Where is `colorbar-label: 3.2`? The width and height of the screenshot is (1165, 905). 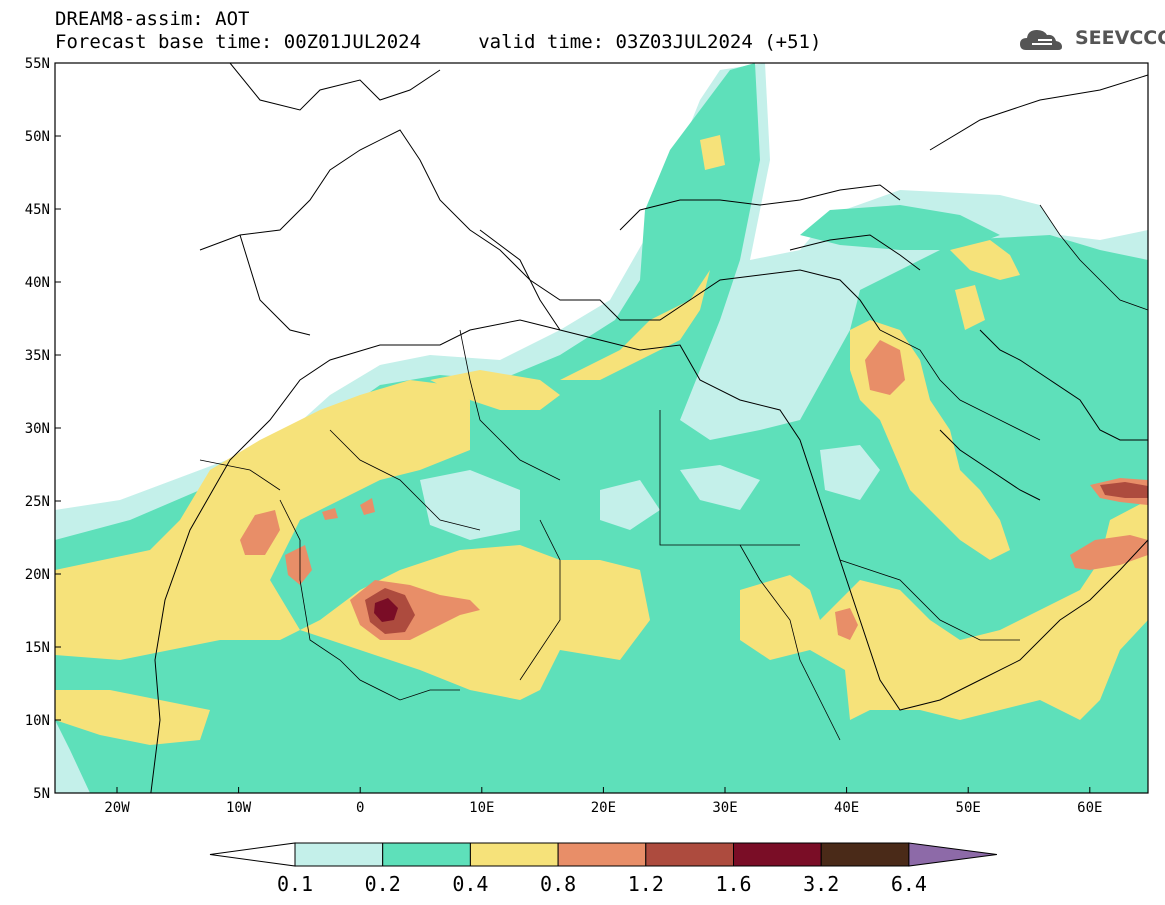
colorbar-label: 3.2 is located at coordinates (821, 884).